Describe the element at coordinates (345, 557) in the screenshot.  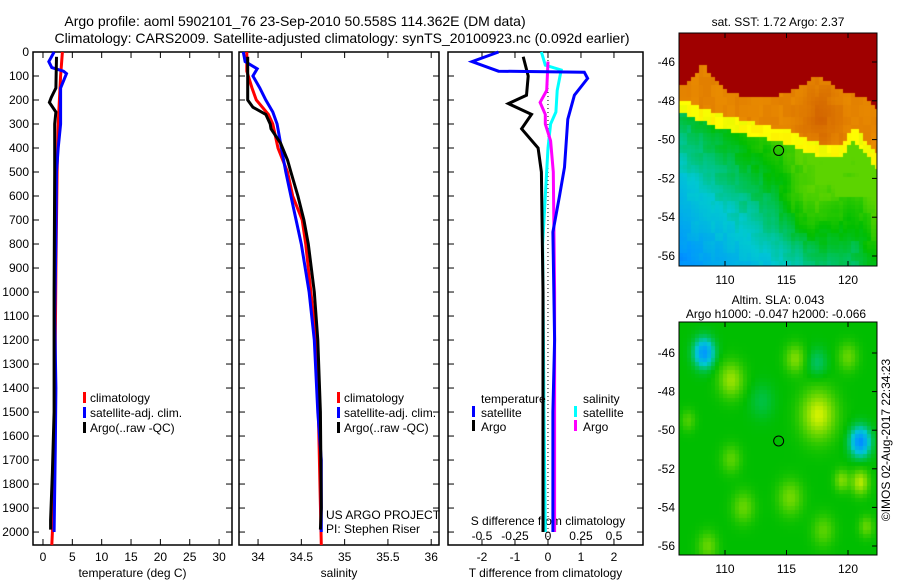
I see `x-tick-label: 35` at that location.